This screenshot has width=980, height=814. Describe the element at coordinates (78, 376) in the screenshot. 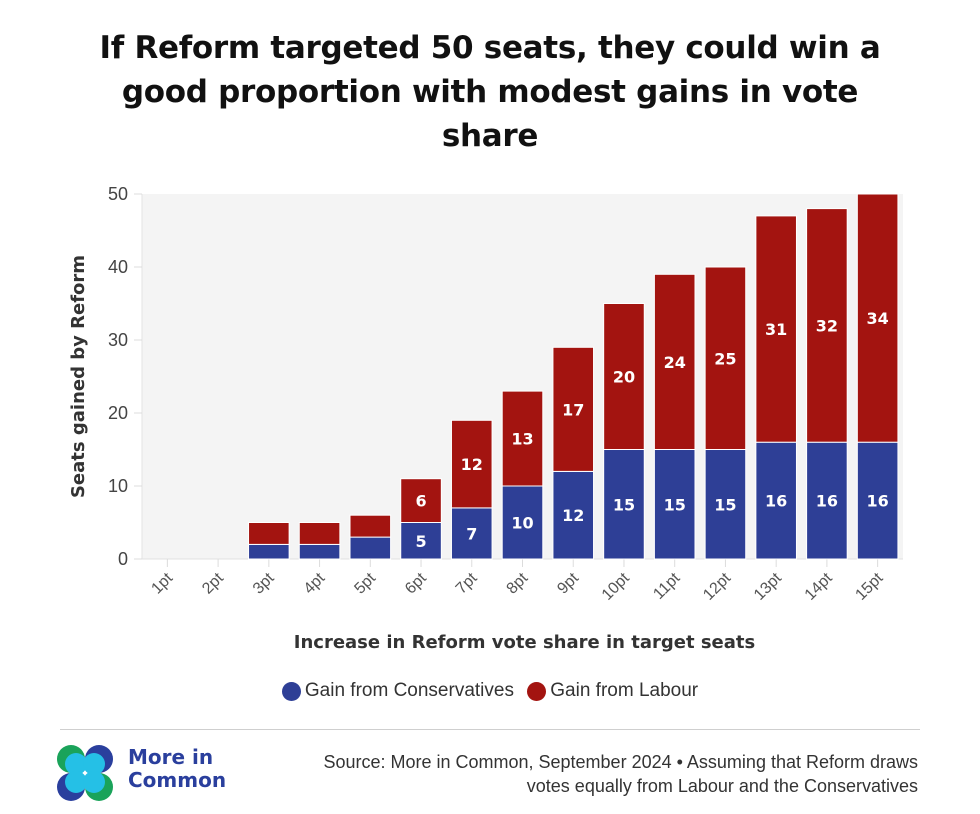

I see `y-axis-title: Seats gained by Reform` at that location.